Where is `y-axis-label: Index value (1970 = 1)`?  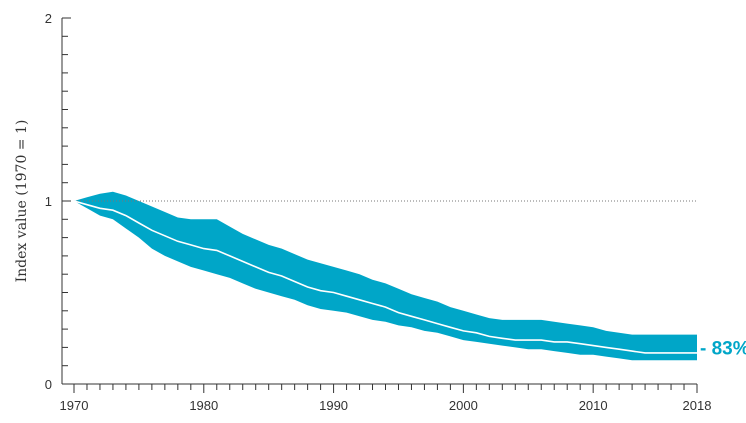
y-axis-label: Index value (1970 = 1) is located at coordinates (22, 201).